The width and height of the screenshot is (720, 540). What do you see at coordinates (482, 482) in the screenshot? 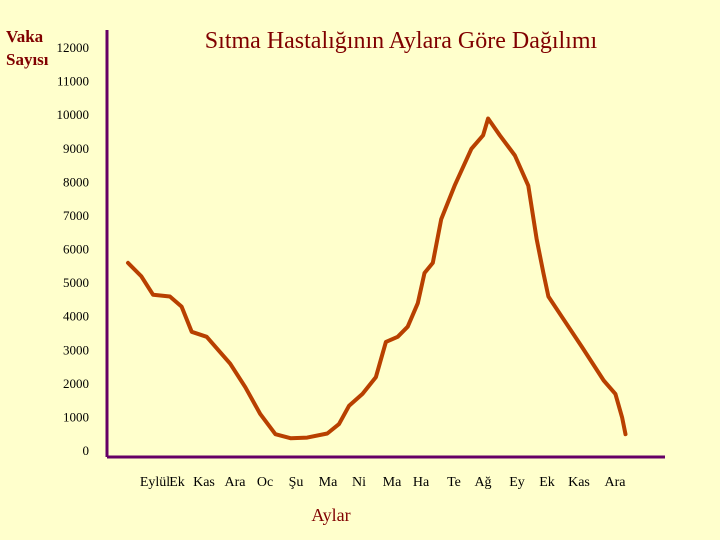
I see `x-tick-label: Ağ` at bounding box center [482, 482].